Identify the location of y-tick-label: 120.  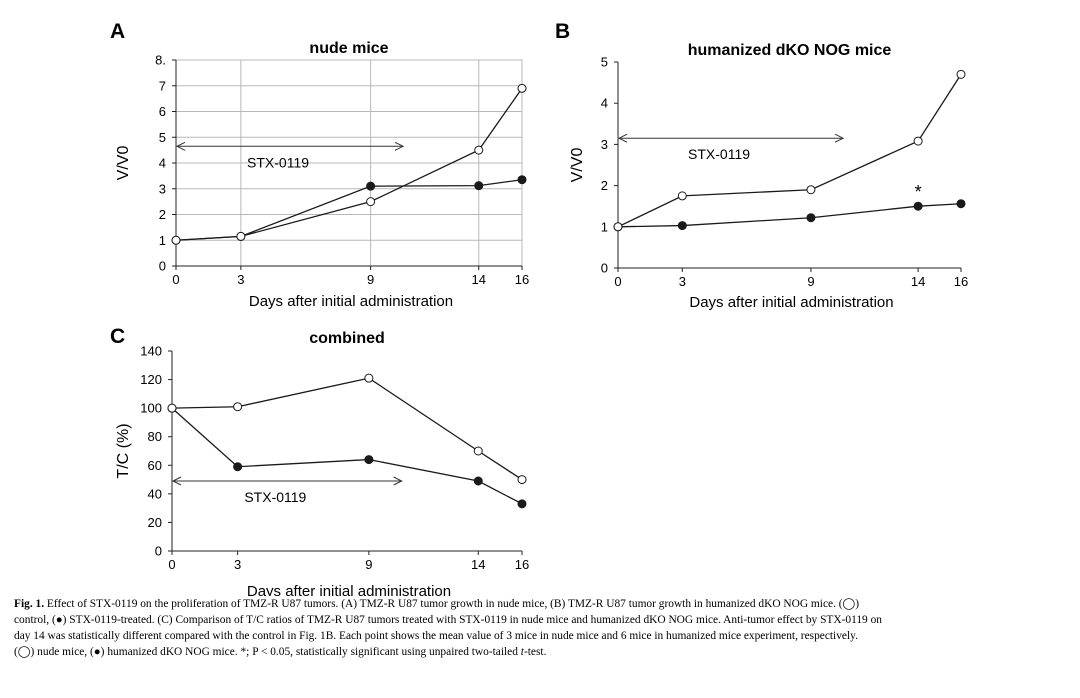
(151, 379).